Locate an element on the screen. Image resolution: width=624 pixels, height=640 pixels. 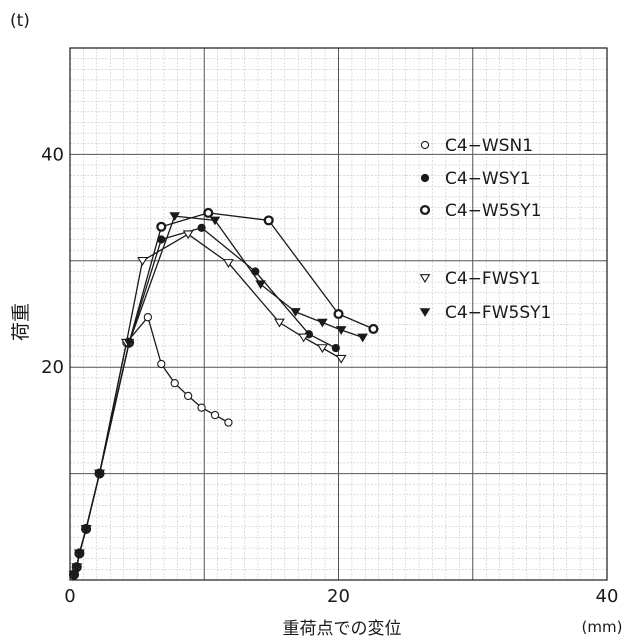
y-unit-label: (t) is located at coordinates (20, 21).